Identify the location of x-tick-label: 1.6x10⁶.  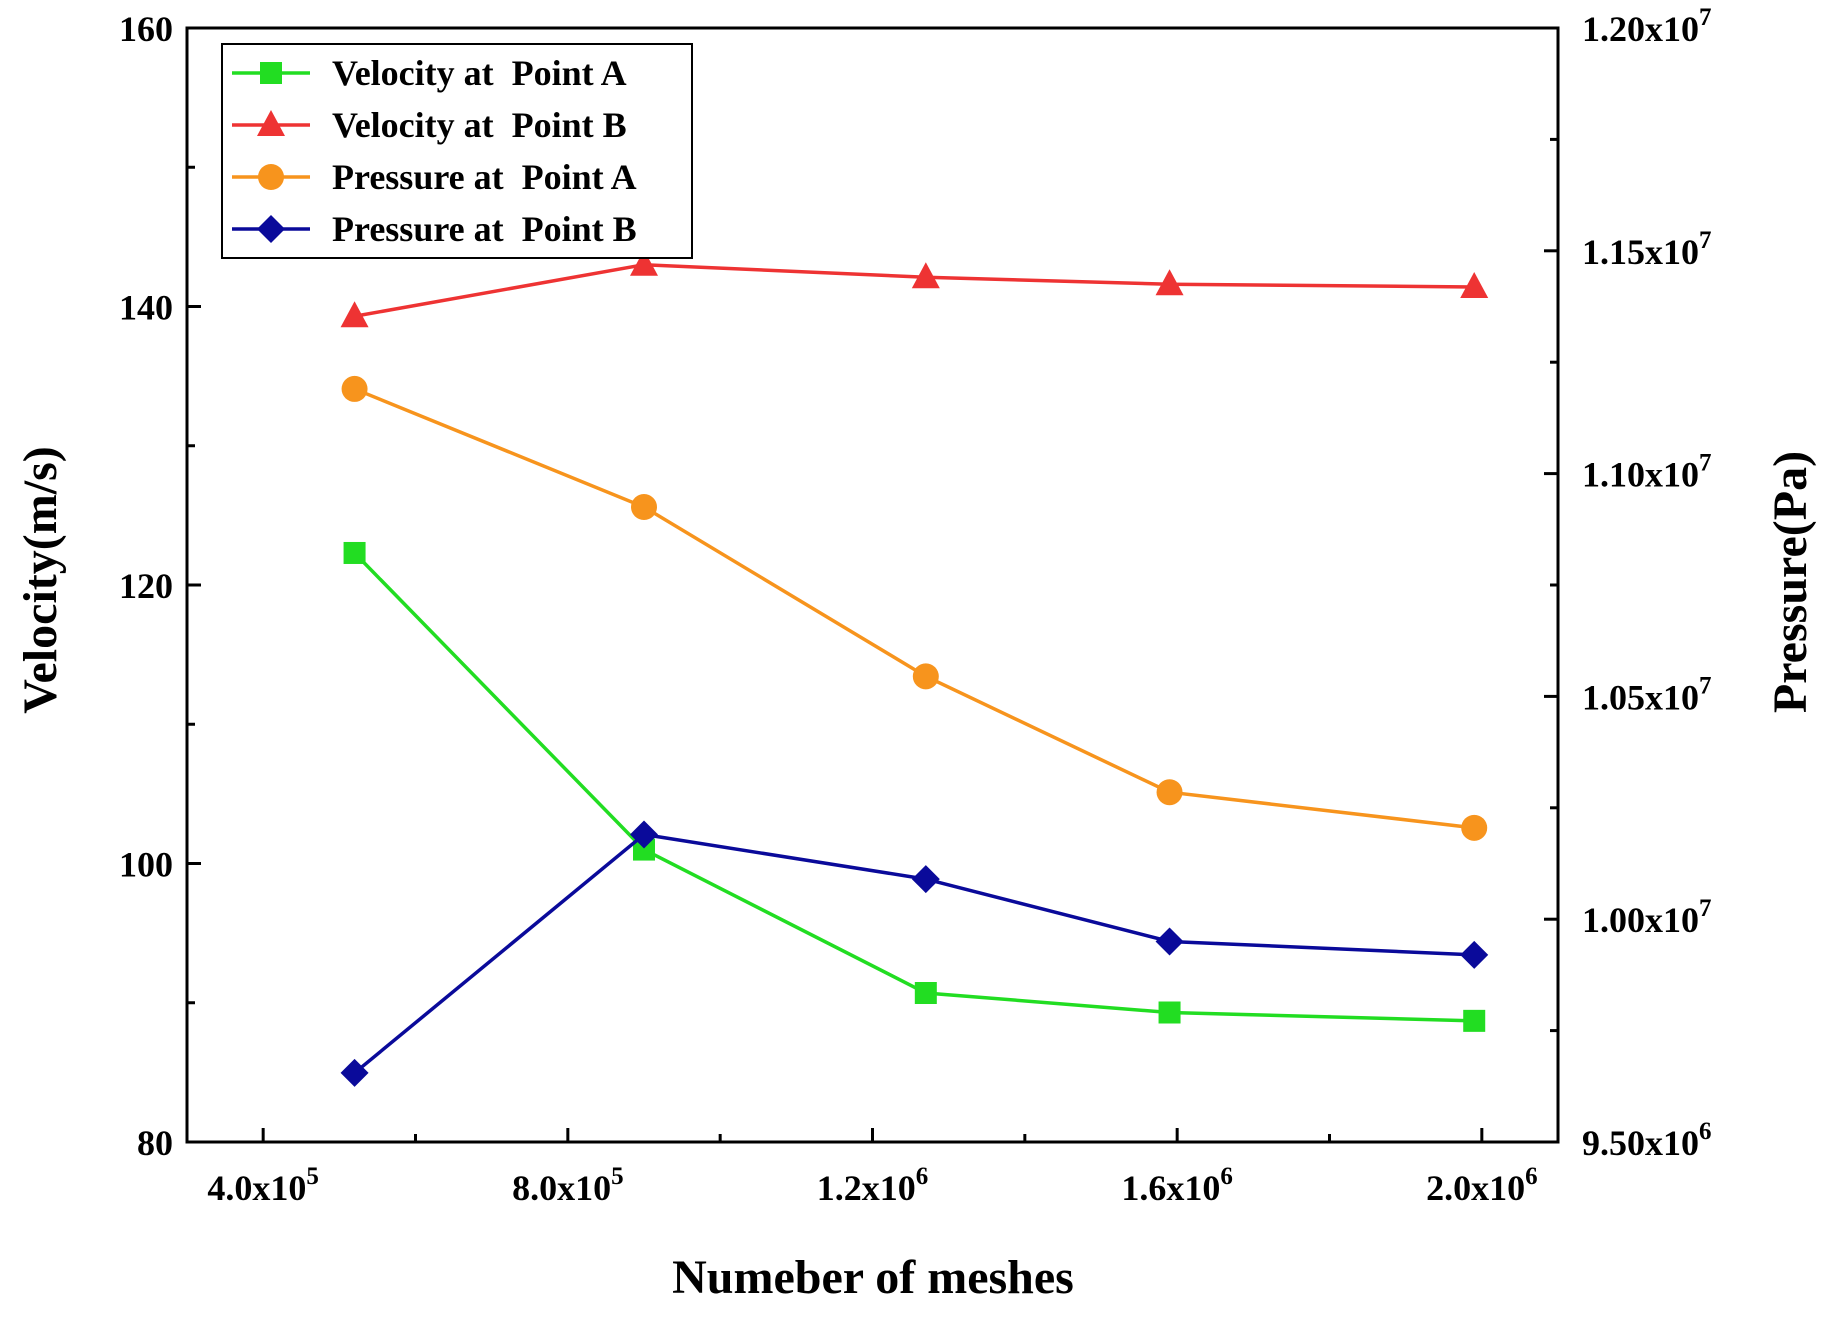
(1177, 1185).